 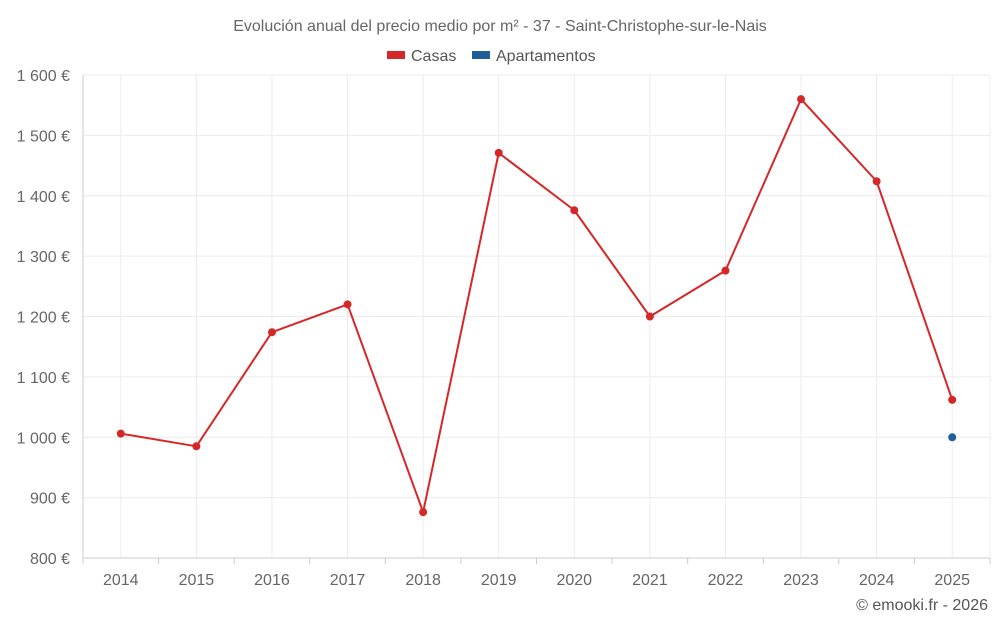 I want to click on y-tick-label: 1 200 €, so click(x=43, y=318).